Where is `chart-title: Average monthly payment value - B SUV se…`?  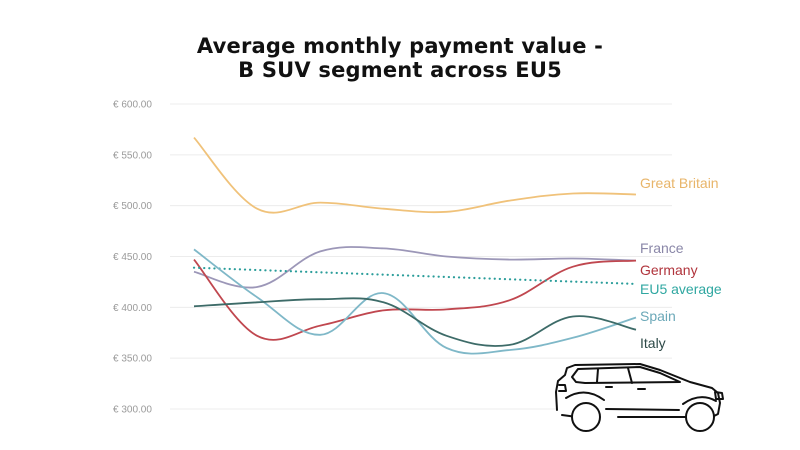
chart-title: Average monthly payment value - B SUV se… is located at coordinates (400, 58).